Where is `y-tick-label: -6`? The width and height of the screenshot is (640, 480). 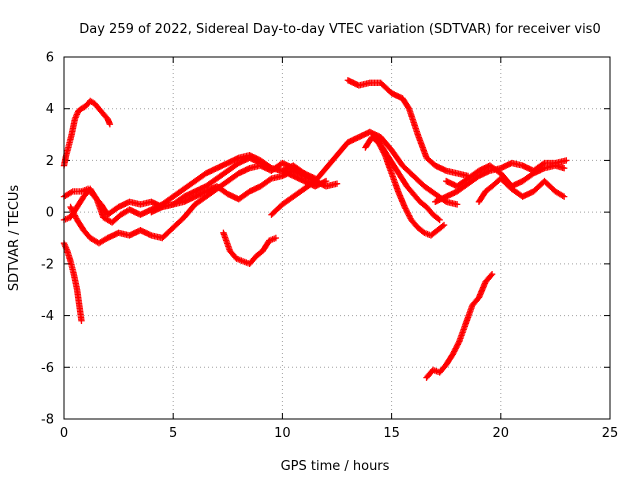
y-tick-label: -6 is located at coordinates (47, 368).